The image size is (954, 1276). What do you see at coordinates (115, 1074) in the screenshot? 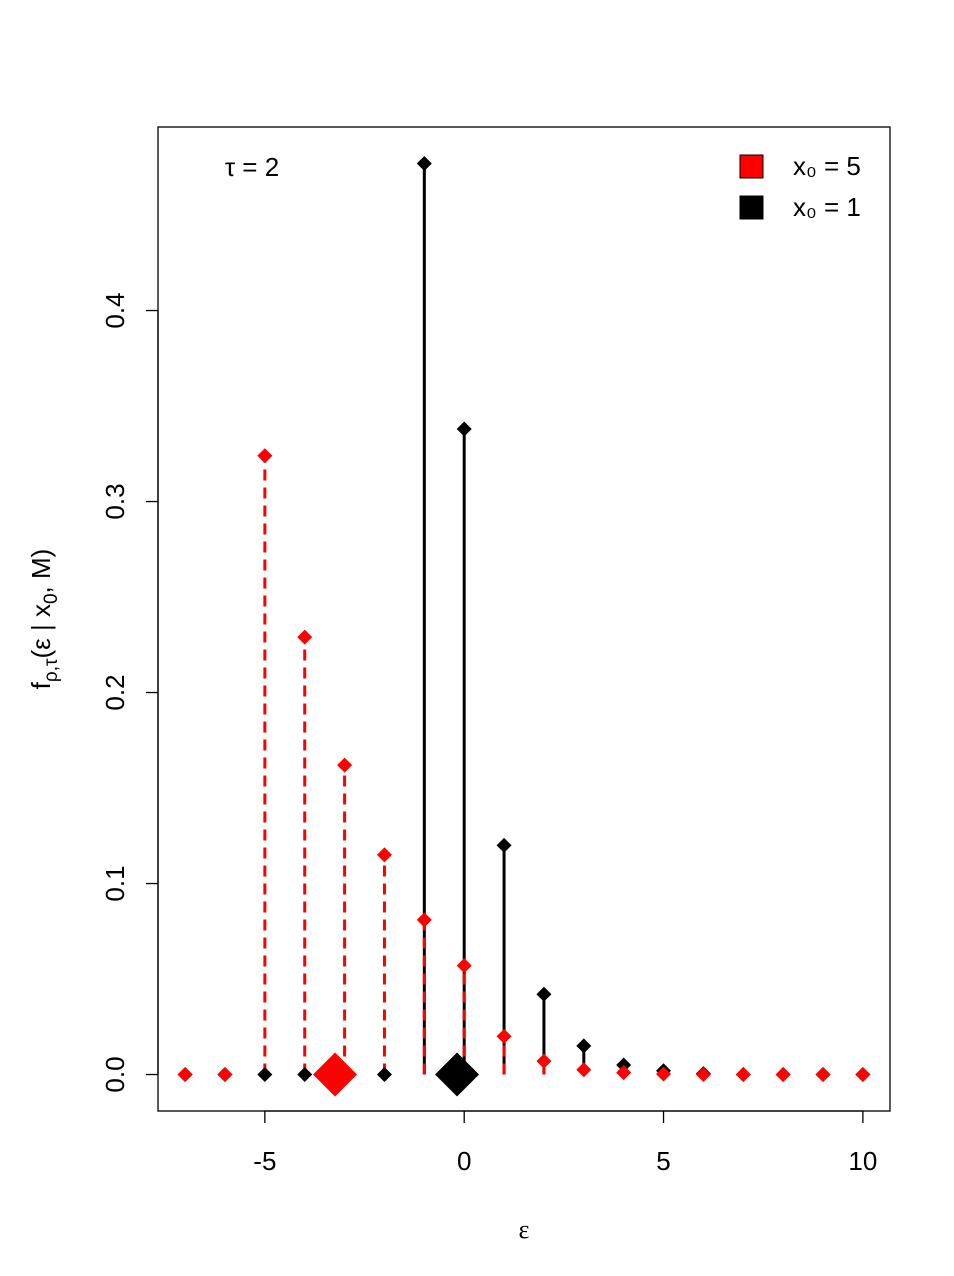
I see `y-tick-label: 0.0` at bounding box center [115, 1074].